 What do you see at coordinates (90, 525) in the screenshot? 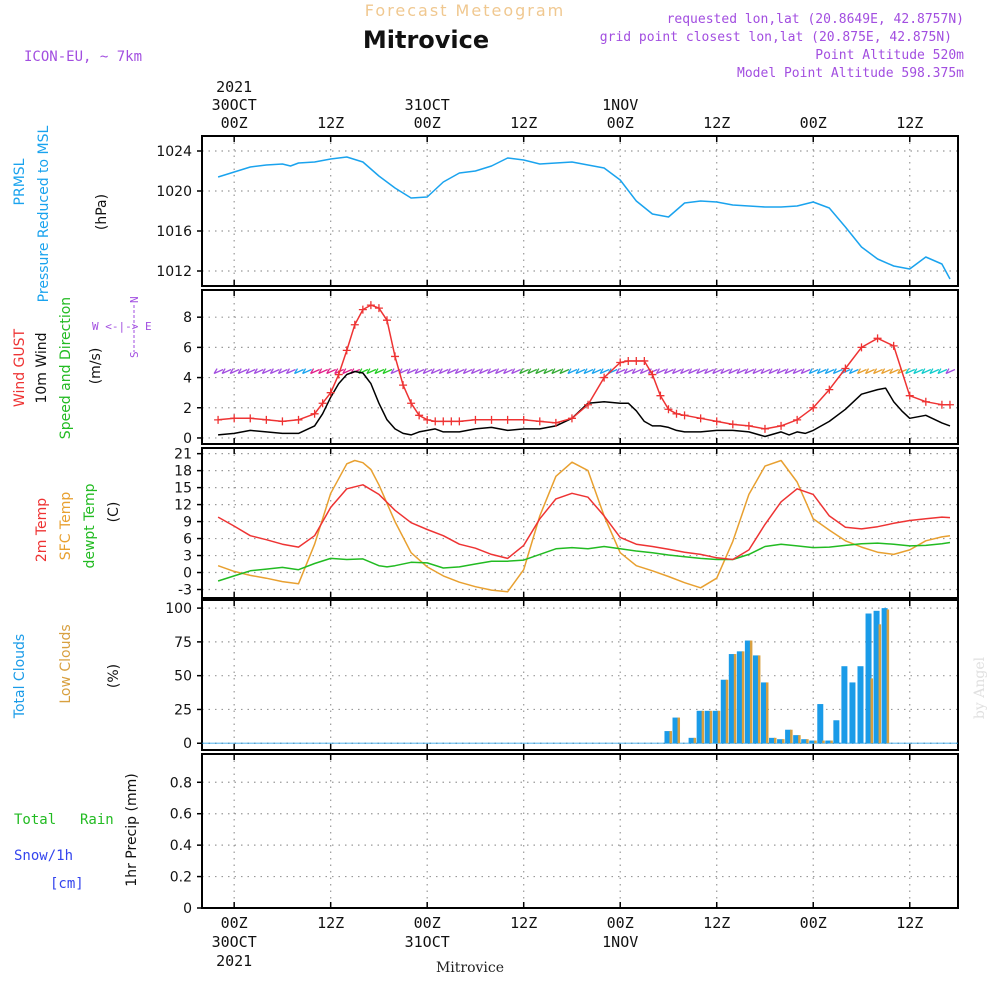
I see `temp-label-dewpt: dewpt Temp` at bounding box center [90, 525].